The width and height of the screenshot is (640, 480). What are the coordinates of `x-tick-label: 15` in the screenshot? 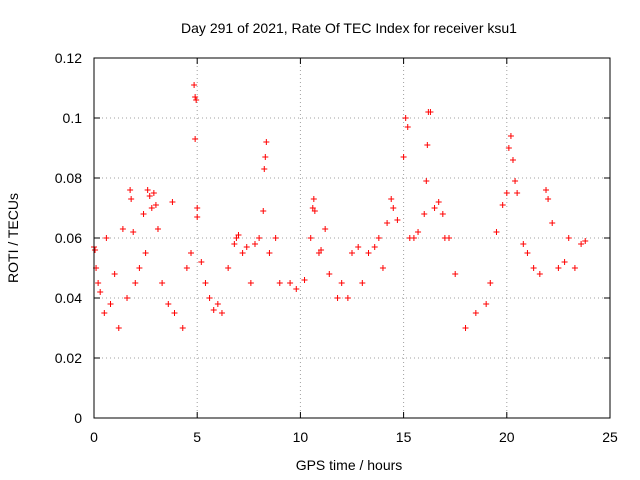 It's located at (404, 437).